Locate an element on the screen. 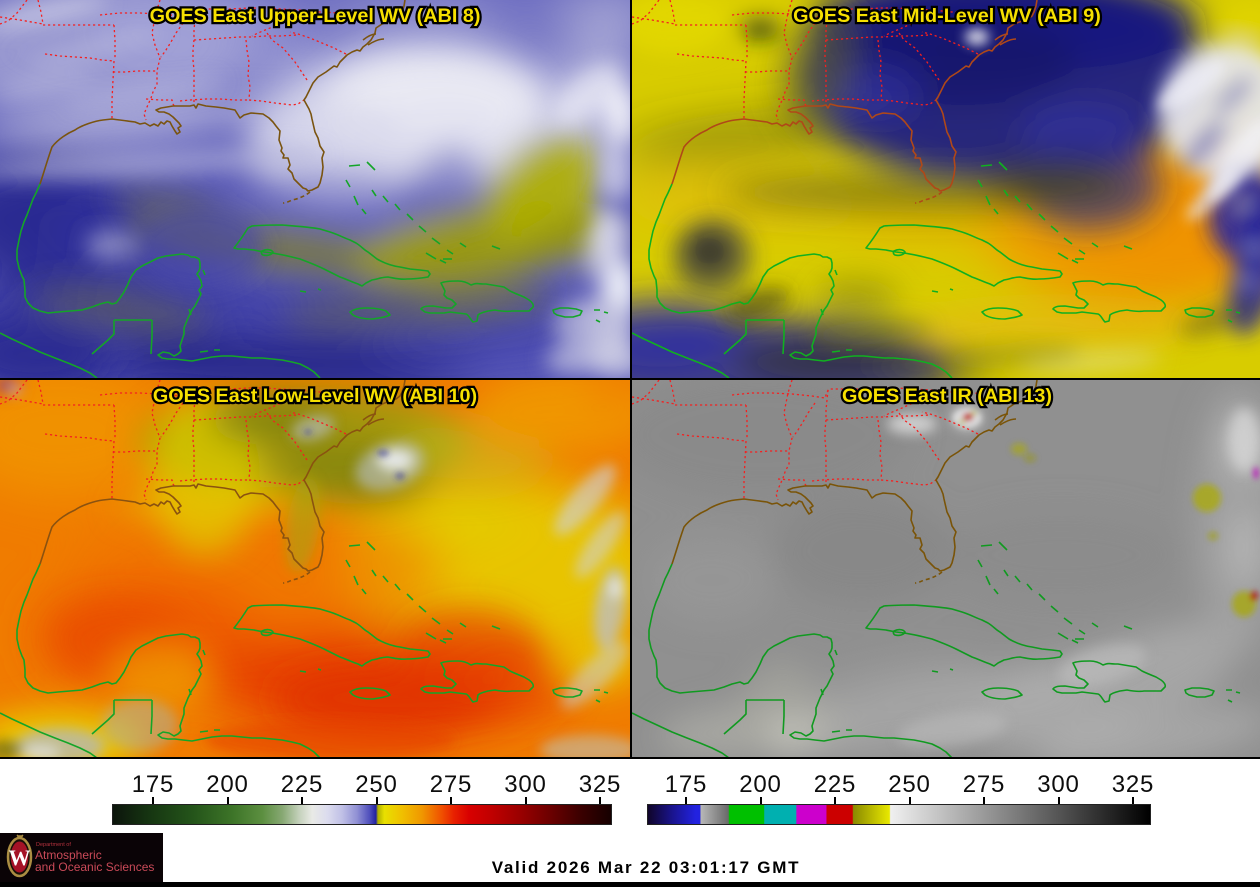 The height and width of the screenshot is (887, 1260). svg-text:GOES East Upper-Level WV (ABI: GOES East Upper-Level WV (ABI 8) is located at coordinates (315, 16).